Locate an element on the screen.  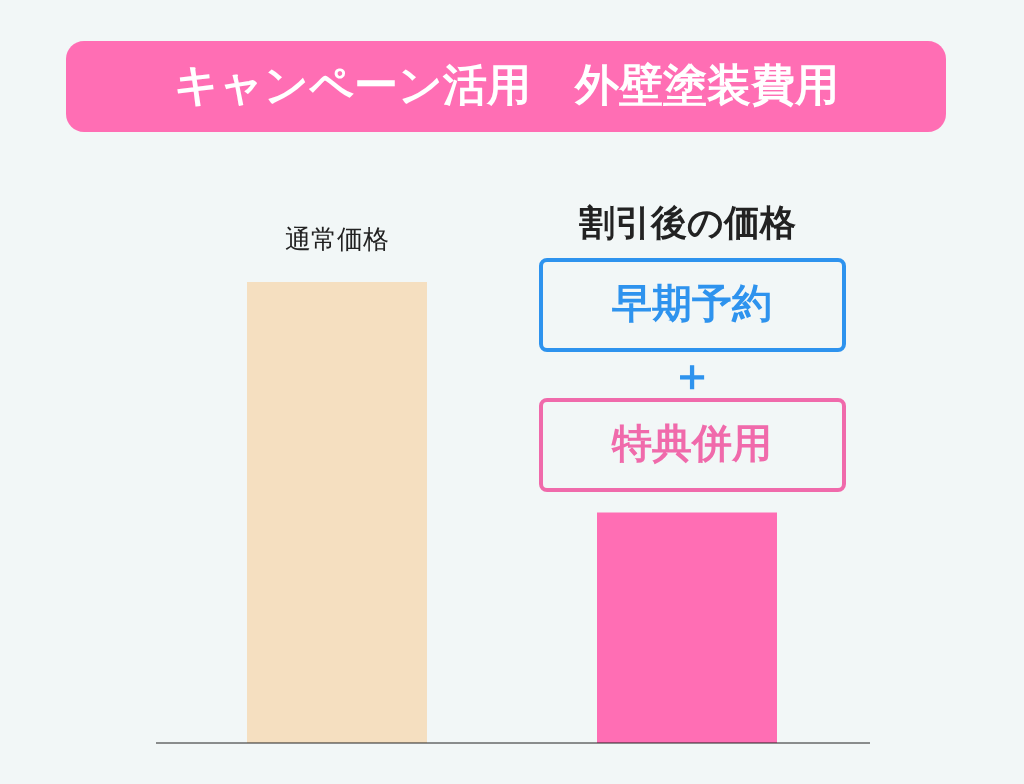
x-tick-label: 割引後の価格 is located at coordinates (687, 222).